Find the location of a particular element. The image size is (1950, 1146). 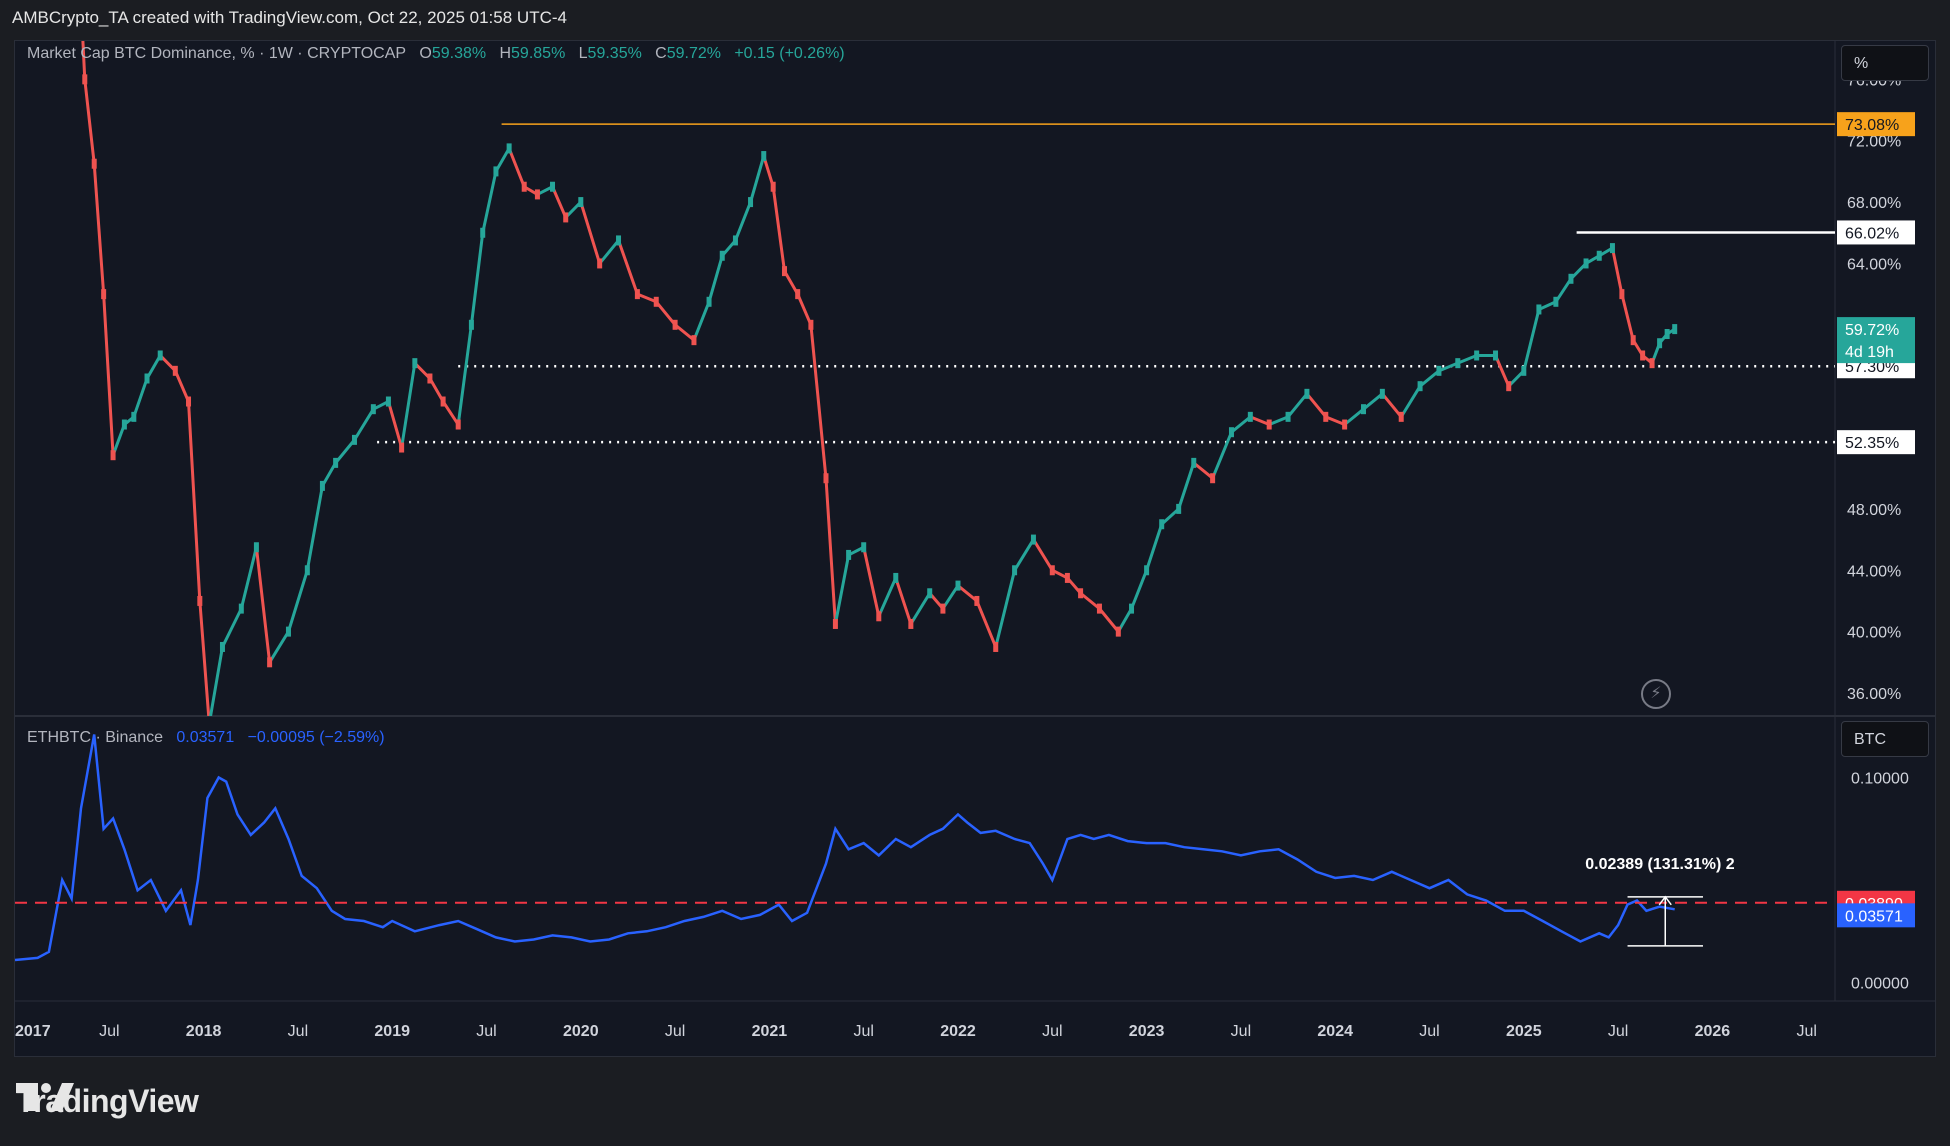

level-label-bg is located at coordinates (1876, 442).